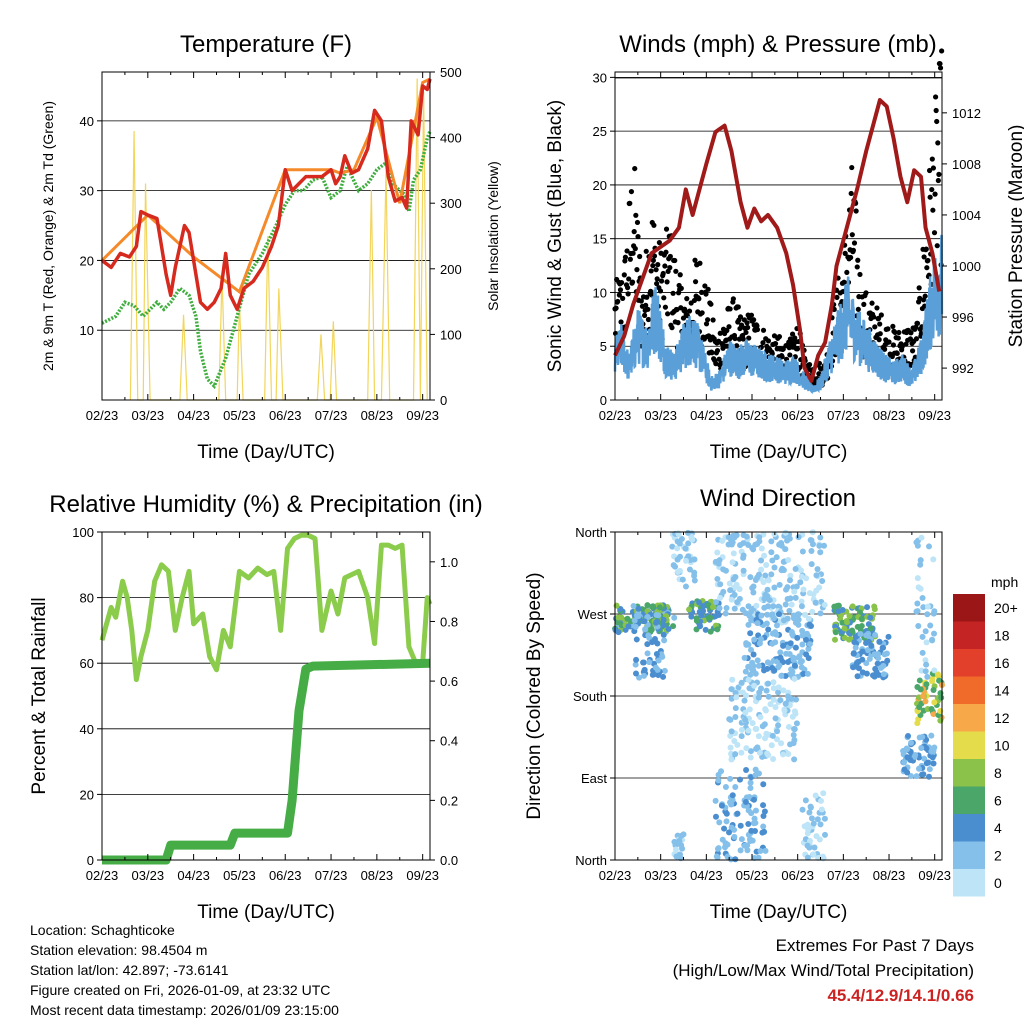 This screenshot has width=1024, height=1024. Describe the element at coordinates (603, 400) in the screenshot. I see `winds-y-ticklabel: 0` at that location.